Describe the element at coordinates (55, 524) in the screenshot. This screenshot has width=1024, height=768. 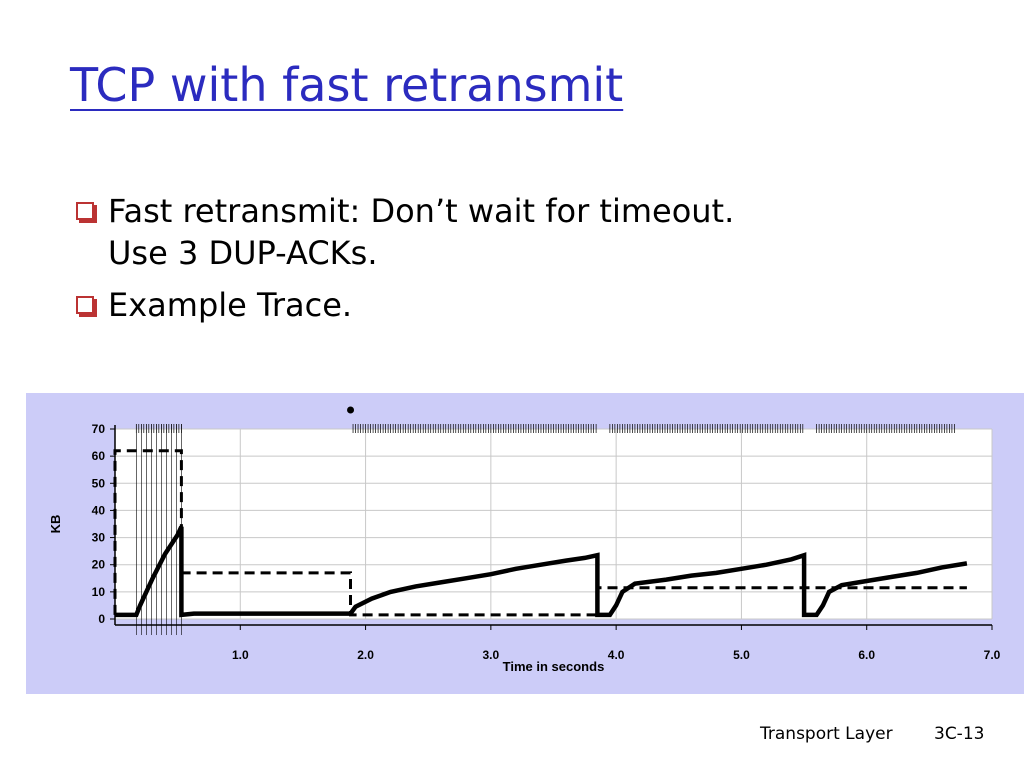
I see `y-axis-label: KB` at that location.